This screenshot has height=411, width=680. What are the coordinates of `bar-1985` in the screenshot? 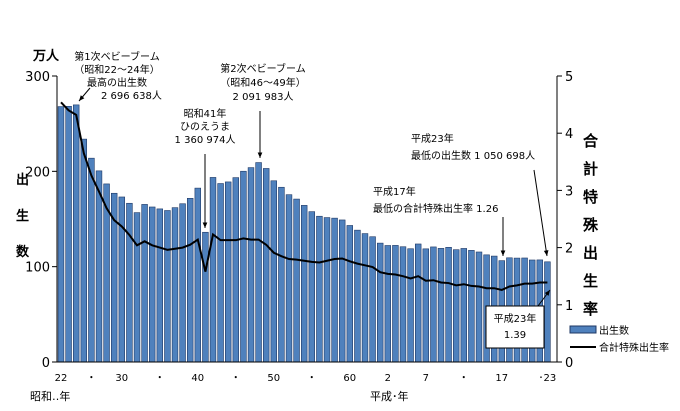 It's located at (349, 294).